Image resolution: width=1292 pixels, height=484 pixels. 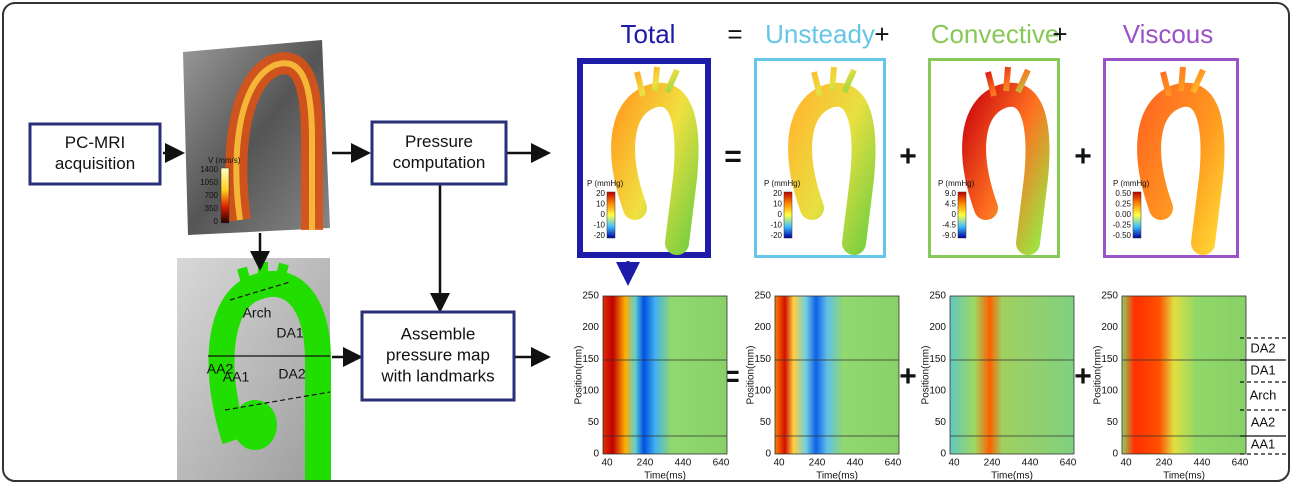 I want to click on box-label: with landmarks, so click(x=437, y=375).